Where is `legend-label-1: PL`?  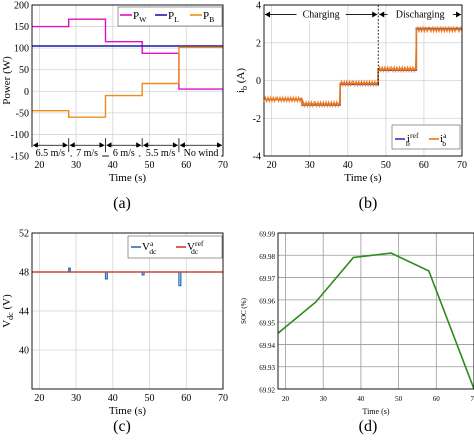 legend-label-1: PL is located at coordinates (173, 17).